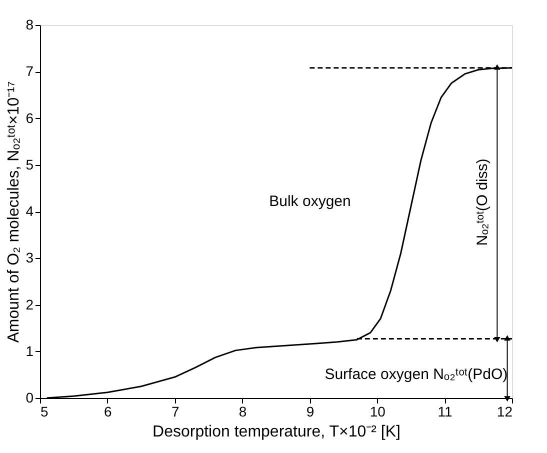  What do you see at coordinates (30, 24) in the screenshot?
I see `y-tick-label: 8` at bounding box center [30, 24].